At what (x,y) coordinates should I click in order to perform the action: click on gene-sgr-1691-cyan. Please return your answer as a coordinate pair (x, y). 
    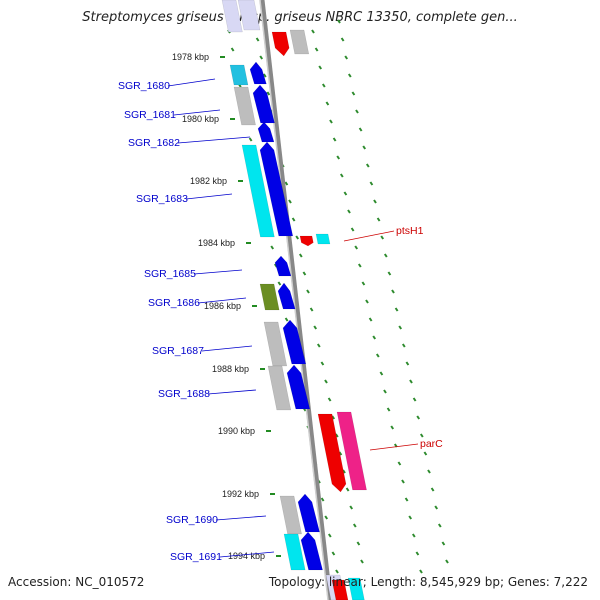
    Looking at the image, I should click on (294, 552).